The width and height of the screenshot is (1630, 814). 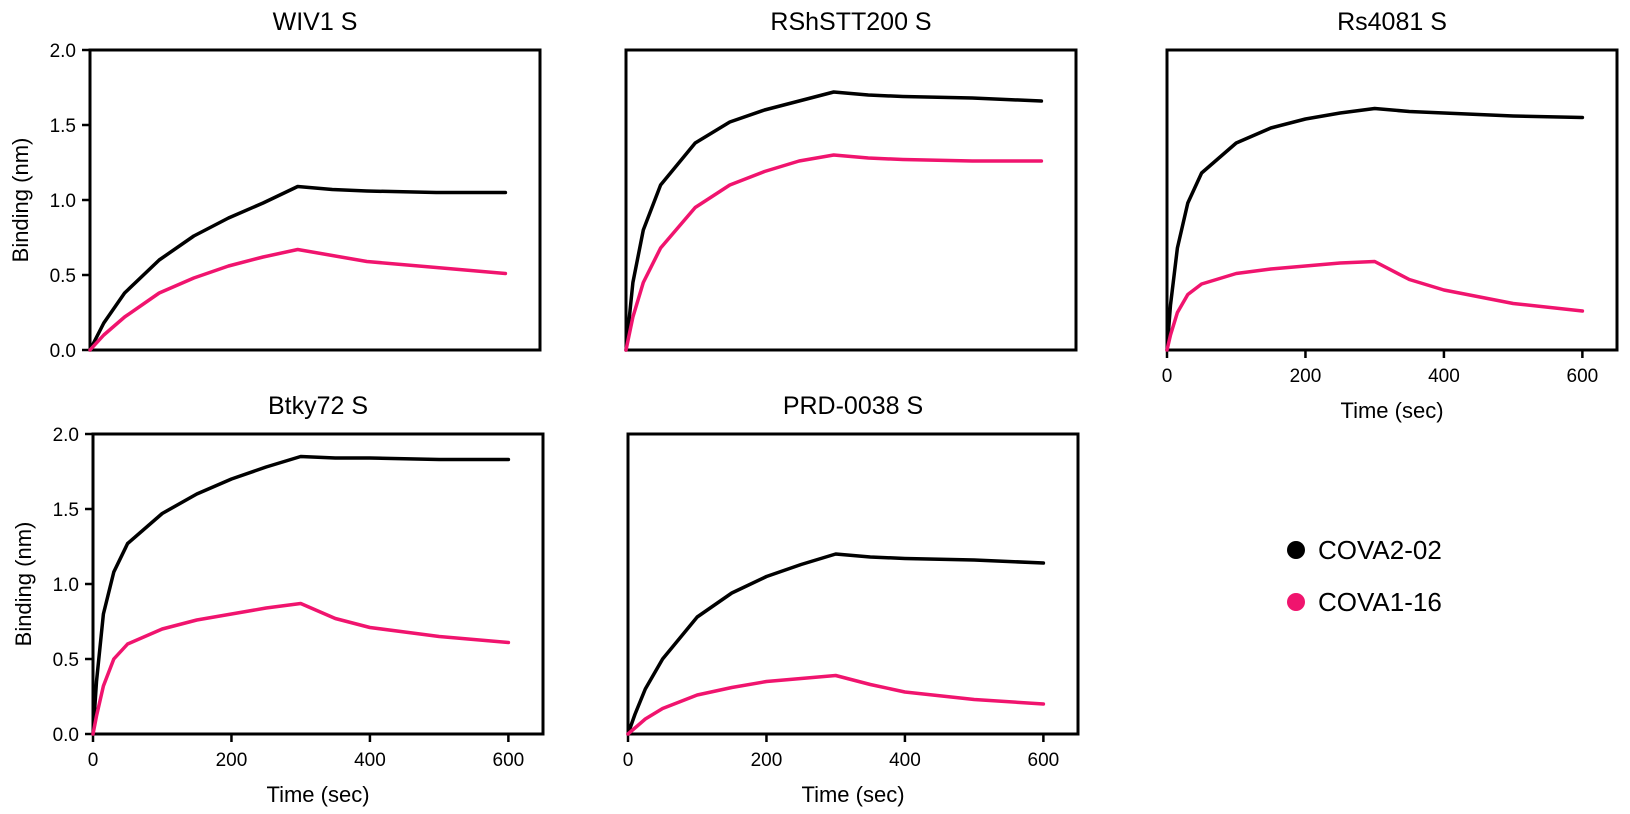 I want to click on panel-title: Rs4081 S, so click(x=1392, y=22).